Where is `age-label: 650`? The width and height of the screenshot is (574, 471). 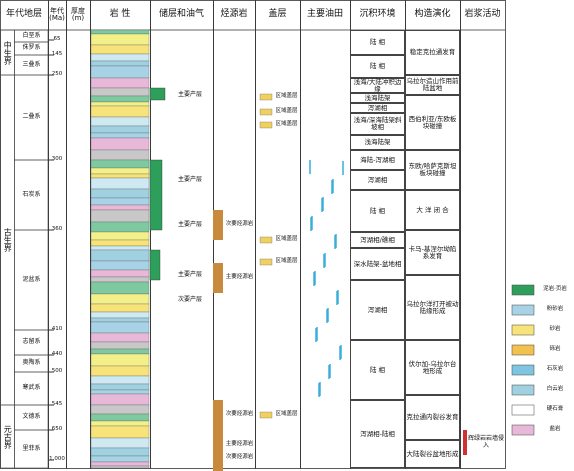 age-label: 650 is located at coordinates (57, 429).